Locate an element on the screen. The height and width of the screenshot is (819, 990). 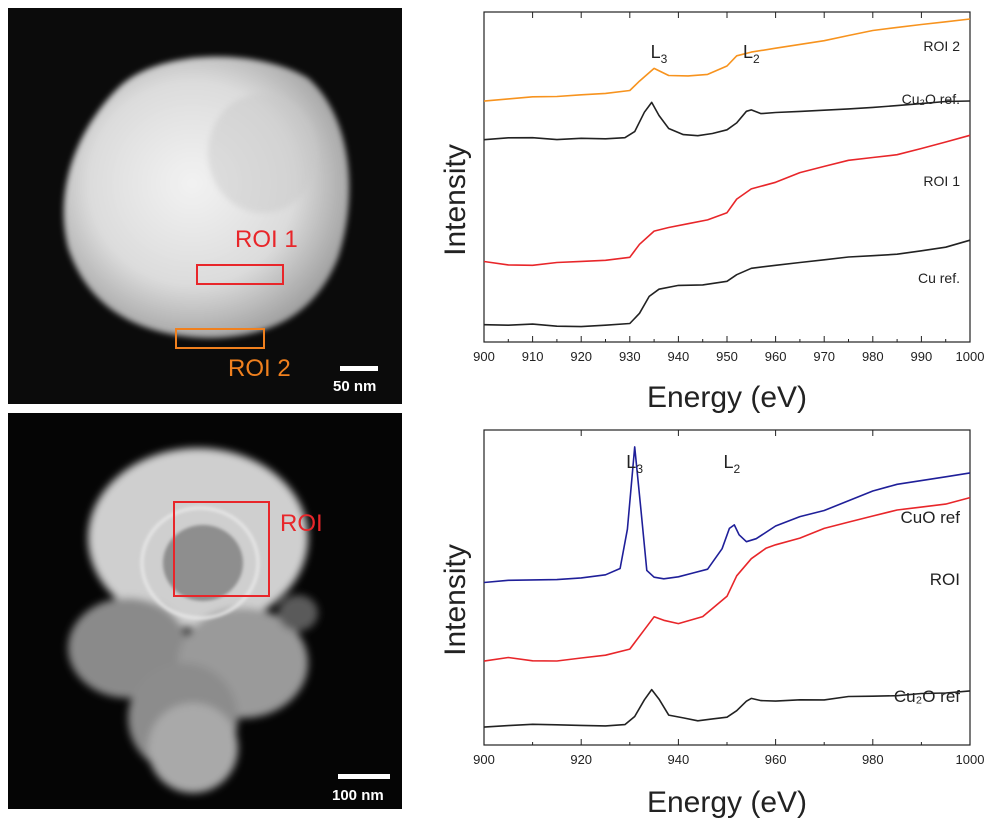
series-label: Cu ref. is located at coordinates (939, 278).